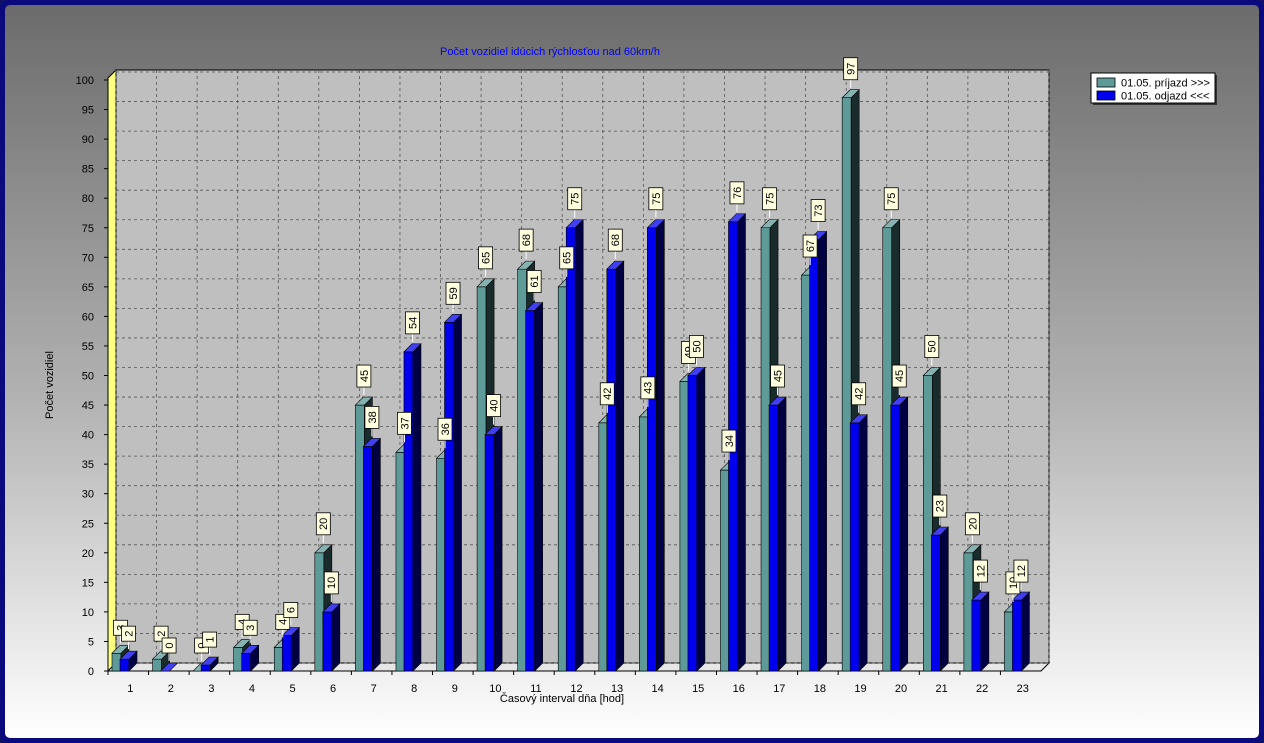 The image size is (1264, 743). What do you see at coordinates (85, 81) in the screenshot?
I see `y-tick-label: 100` at bounding box center [85, 81].